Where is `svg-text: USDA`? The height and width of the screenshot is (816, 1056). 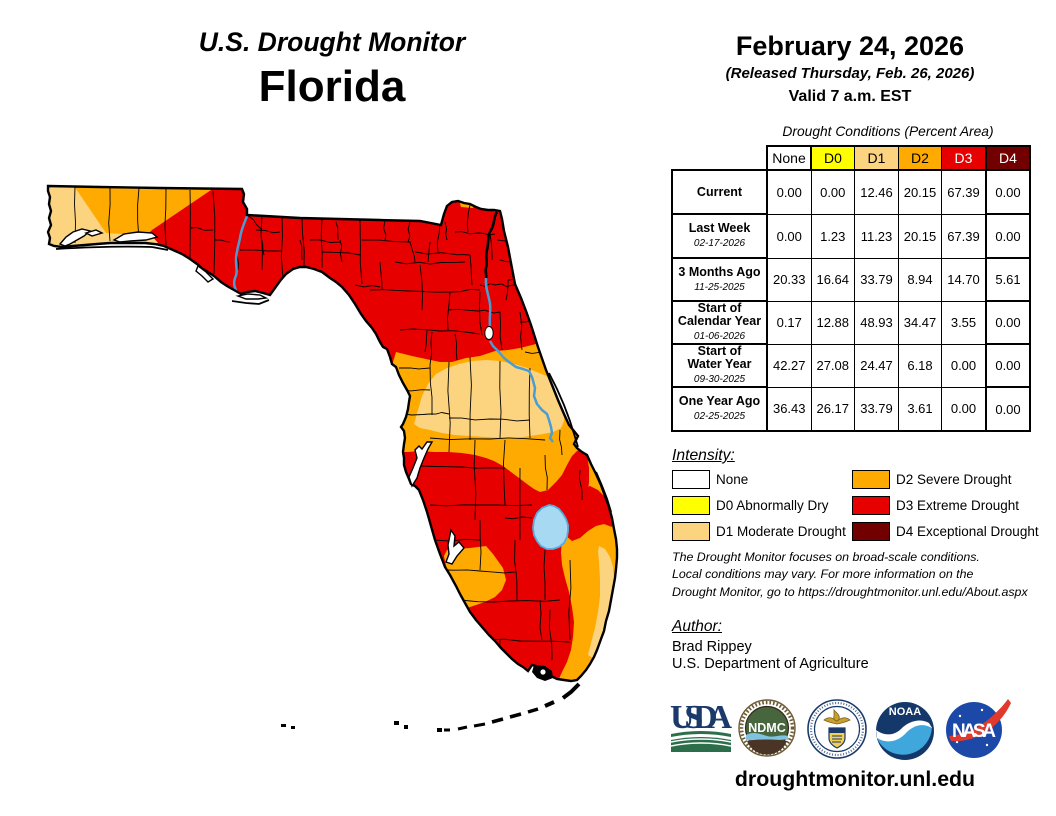
svg-text: USDA is located at coordinates (701, 717).